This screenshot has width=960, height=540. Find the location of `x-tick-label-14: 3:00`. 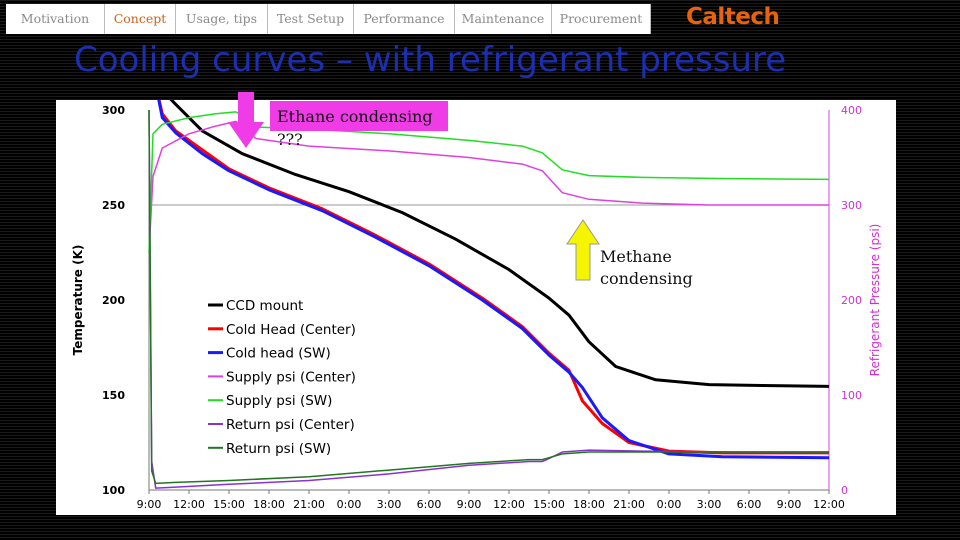

x-tick-label-14: 3:00 is located at coordinates (709, 504).